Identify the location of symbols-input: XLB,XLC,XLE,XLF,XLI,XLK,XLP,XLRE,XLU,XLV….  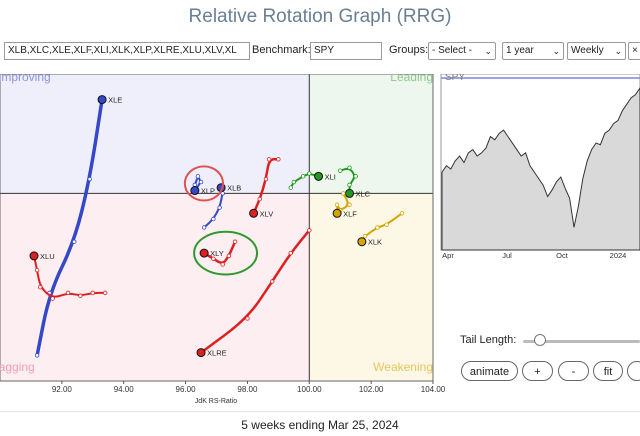
(127, 51).